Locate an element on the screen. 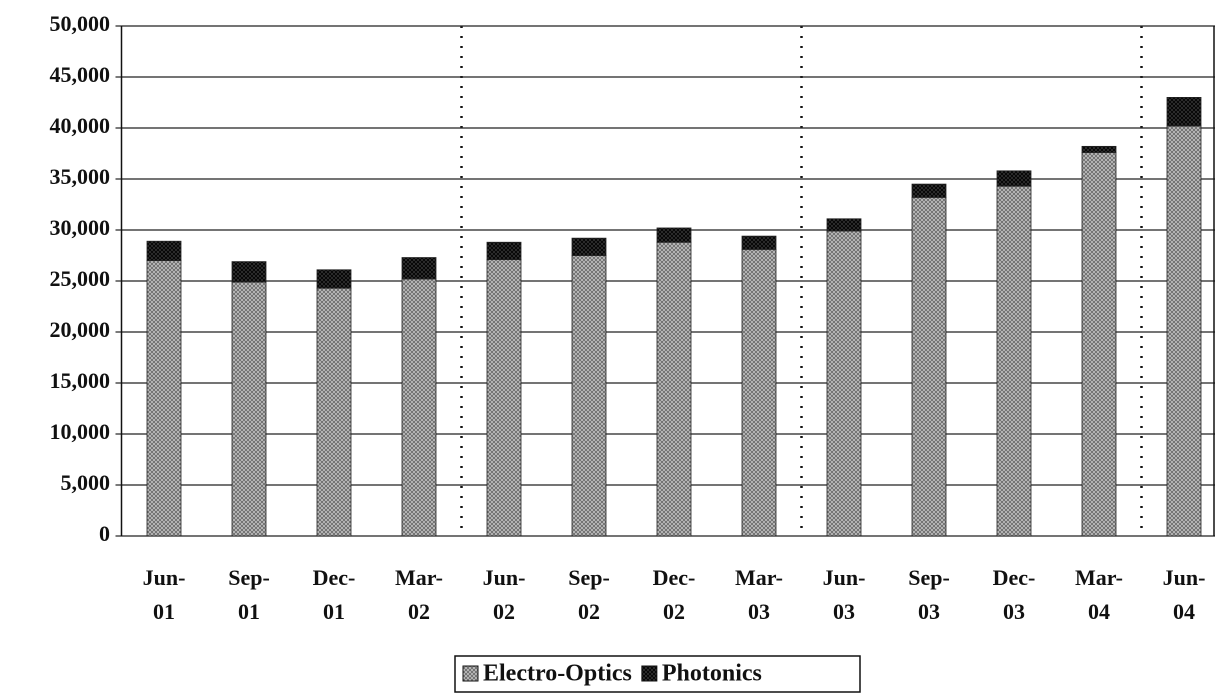 The image size is (1215, 695). x-tick-label: Jun-03 is located at coordinates (844, 594).